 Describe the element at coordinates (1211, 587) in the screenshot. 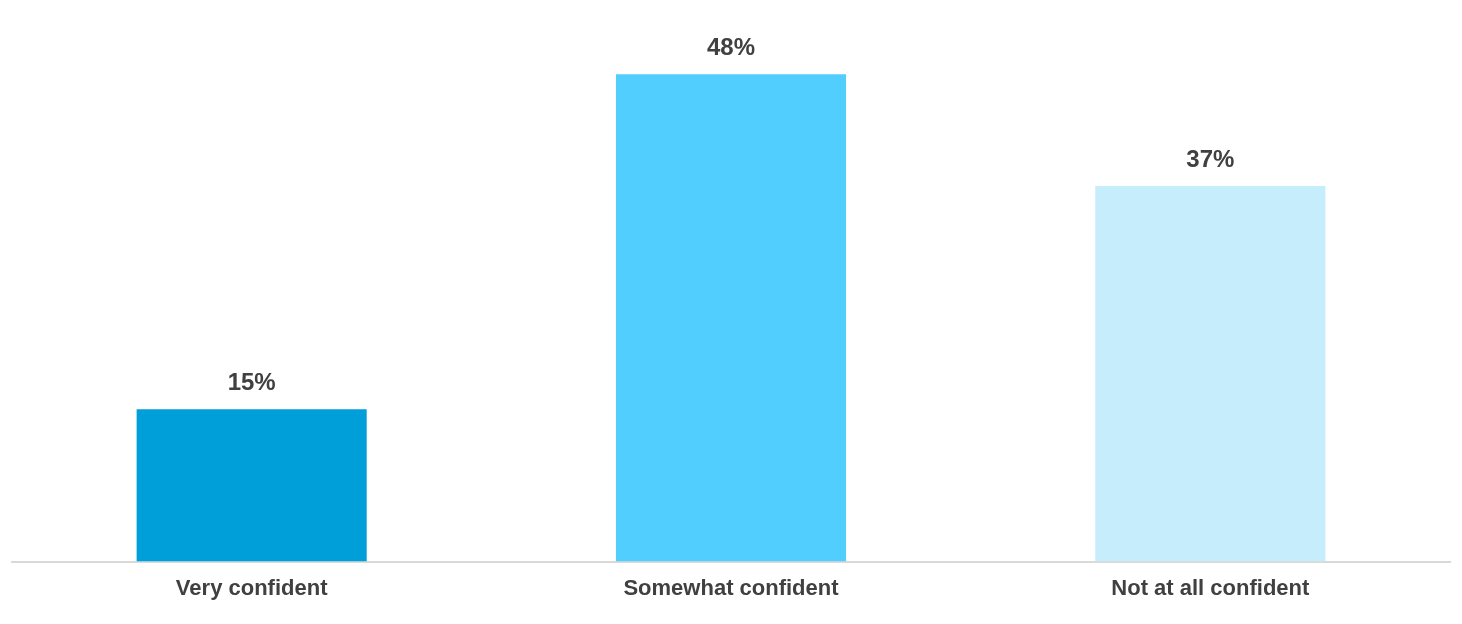

I see `x-tick-label: Not at all confident` at that location.